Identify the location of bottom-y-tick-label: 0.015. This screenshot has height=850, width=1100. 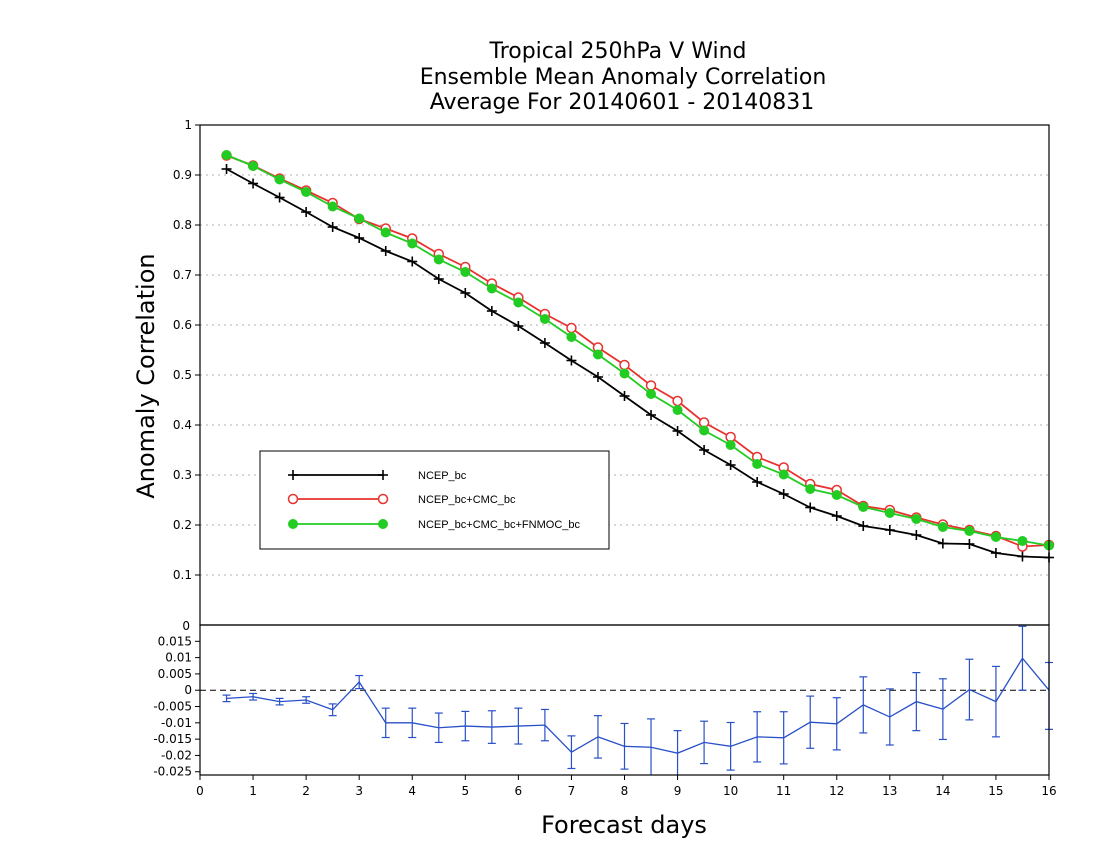
(175, 641).